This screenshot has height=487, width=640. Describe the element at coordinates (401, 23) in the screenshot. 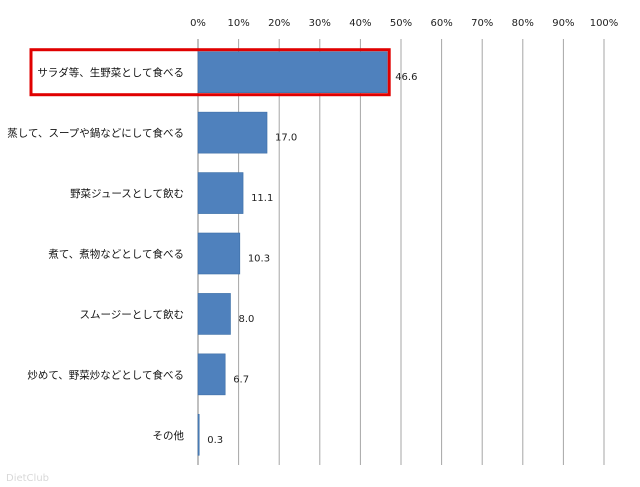

I see `x-tick-label: 50%` at that location.